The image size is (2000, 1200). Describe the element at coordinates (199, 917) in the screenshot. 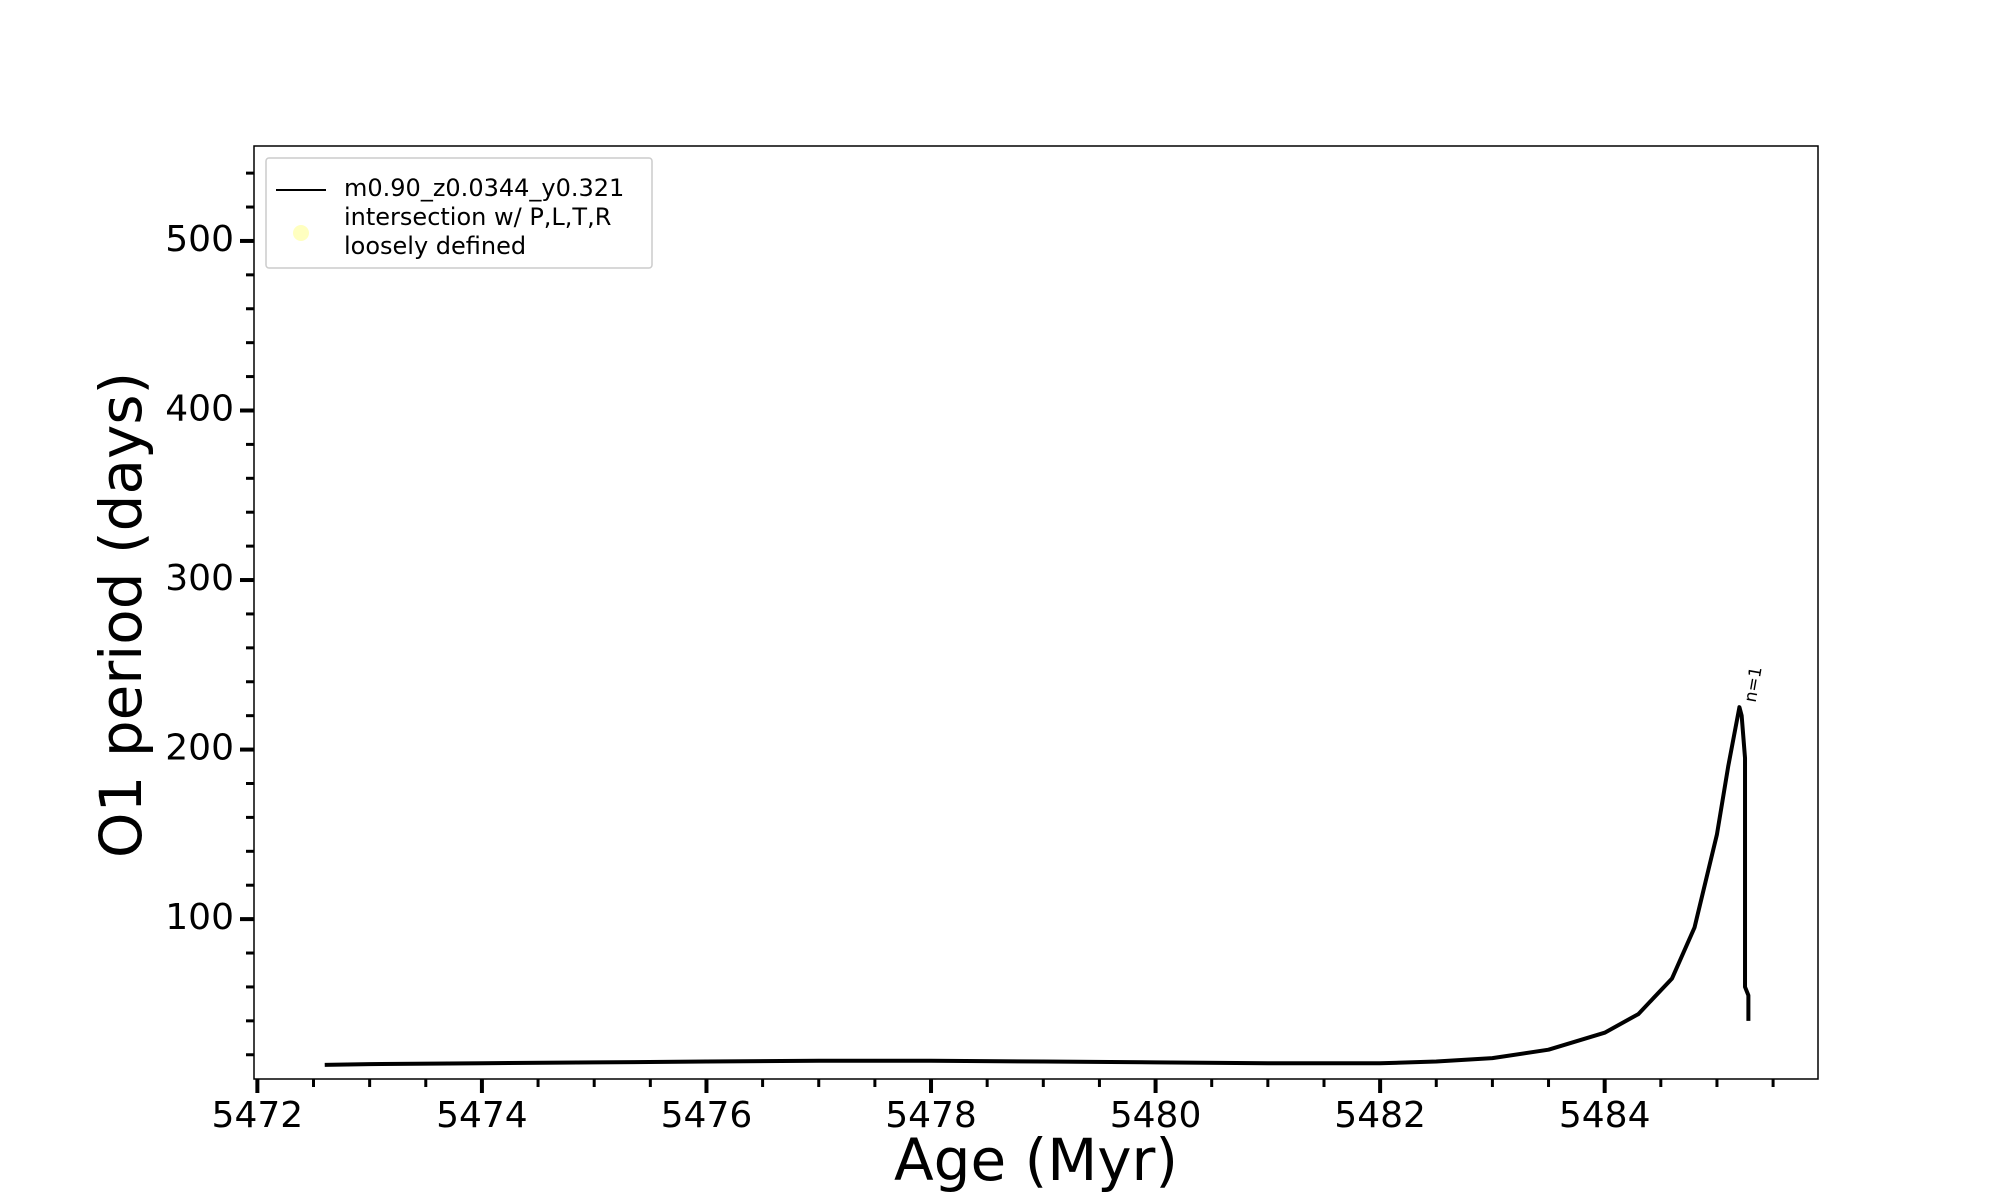

I see `y-tick-label: 100` at that location.